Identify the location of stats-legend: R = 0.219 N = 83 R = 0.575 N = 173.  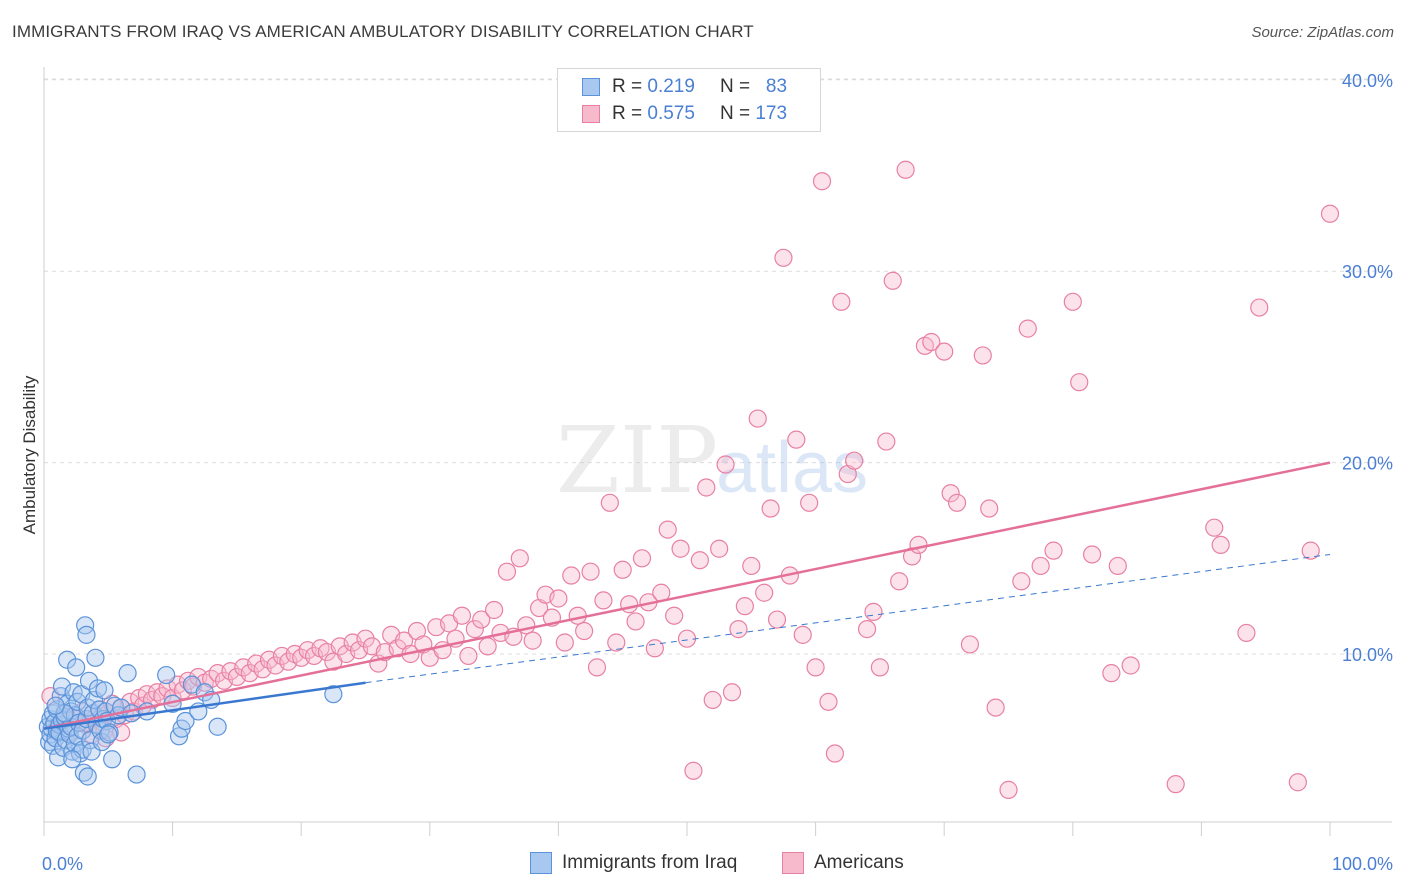
(689, 100).